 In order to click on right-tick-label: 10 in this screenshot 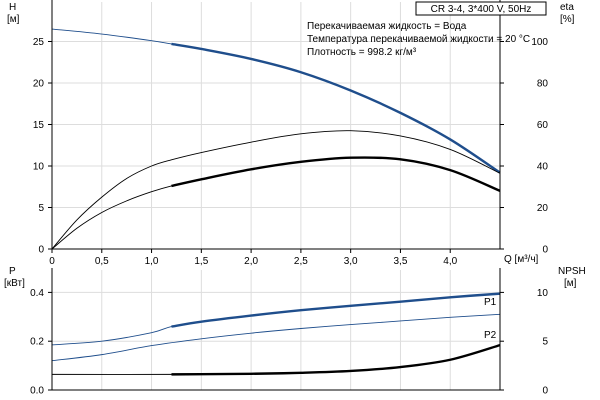, I will do `click(543, 293)`.